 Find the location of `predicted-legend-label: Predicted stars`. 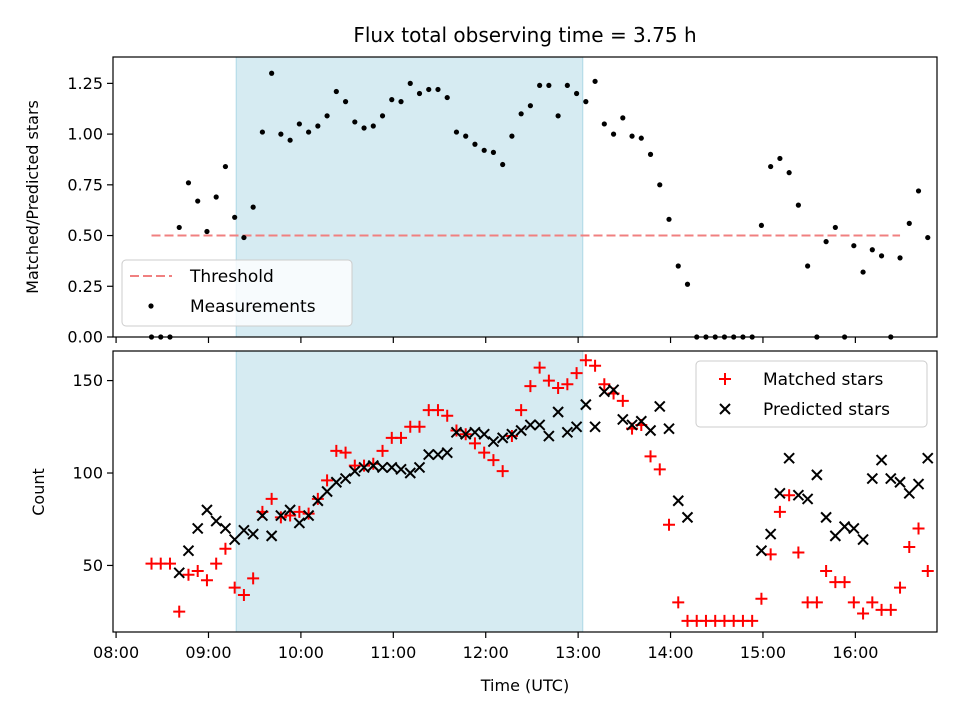

predicted-legend-label: Predicted stars is located at coordinates (826, 410).